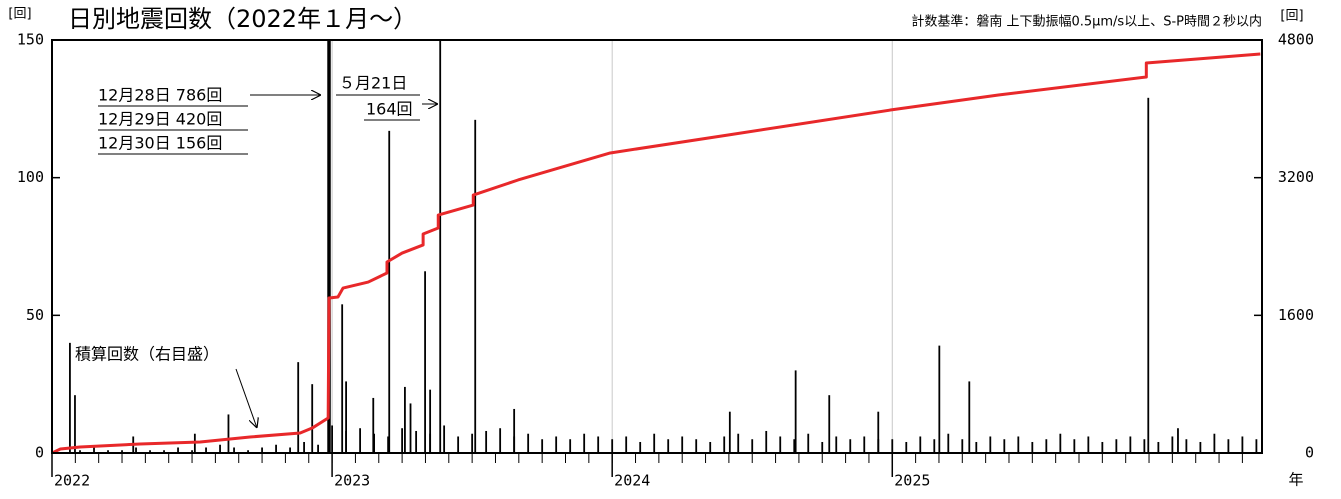 The width and height of the screenshot is (1341, 499). What do you see at coordinates (30, 177) in the screenshot?
I see `y-tick-label: 100` at bounding box center [30, 177].